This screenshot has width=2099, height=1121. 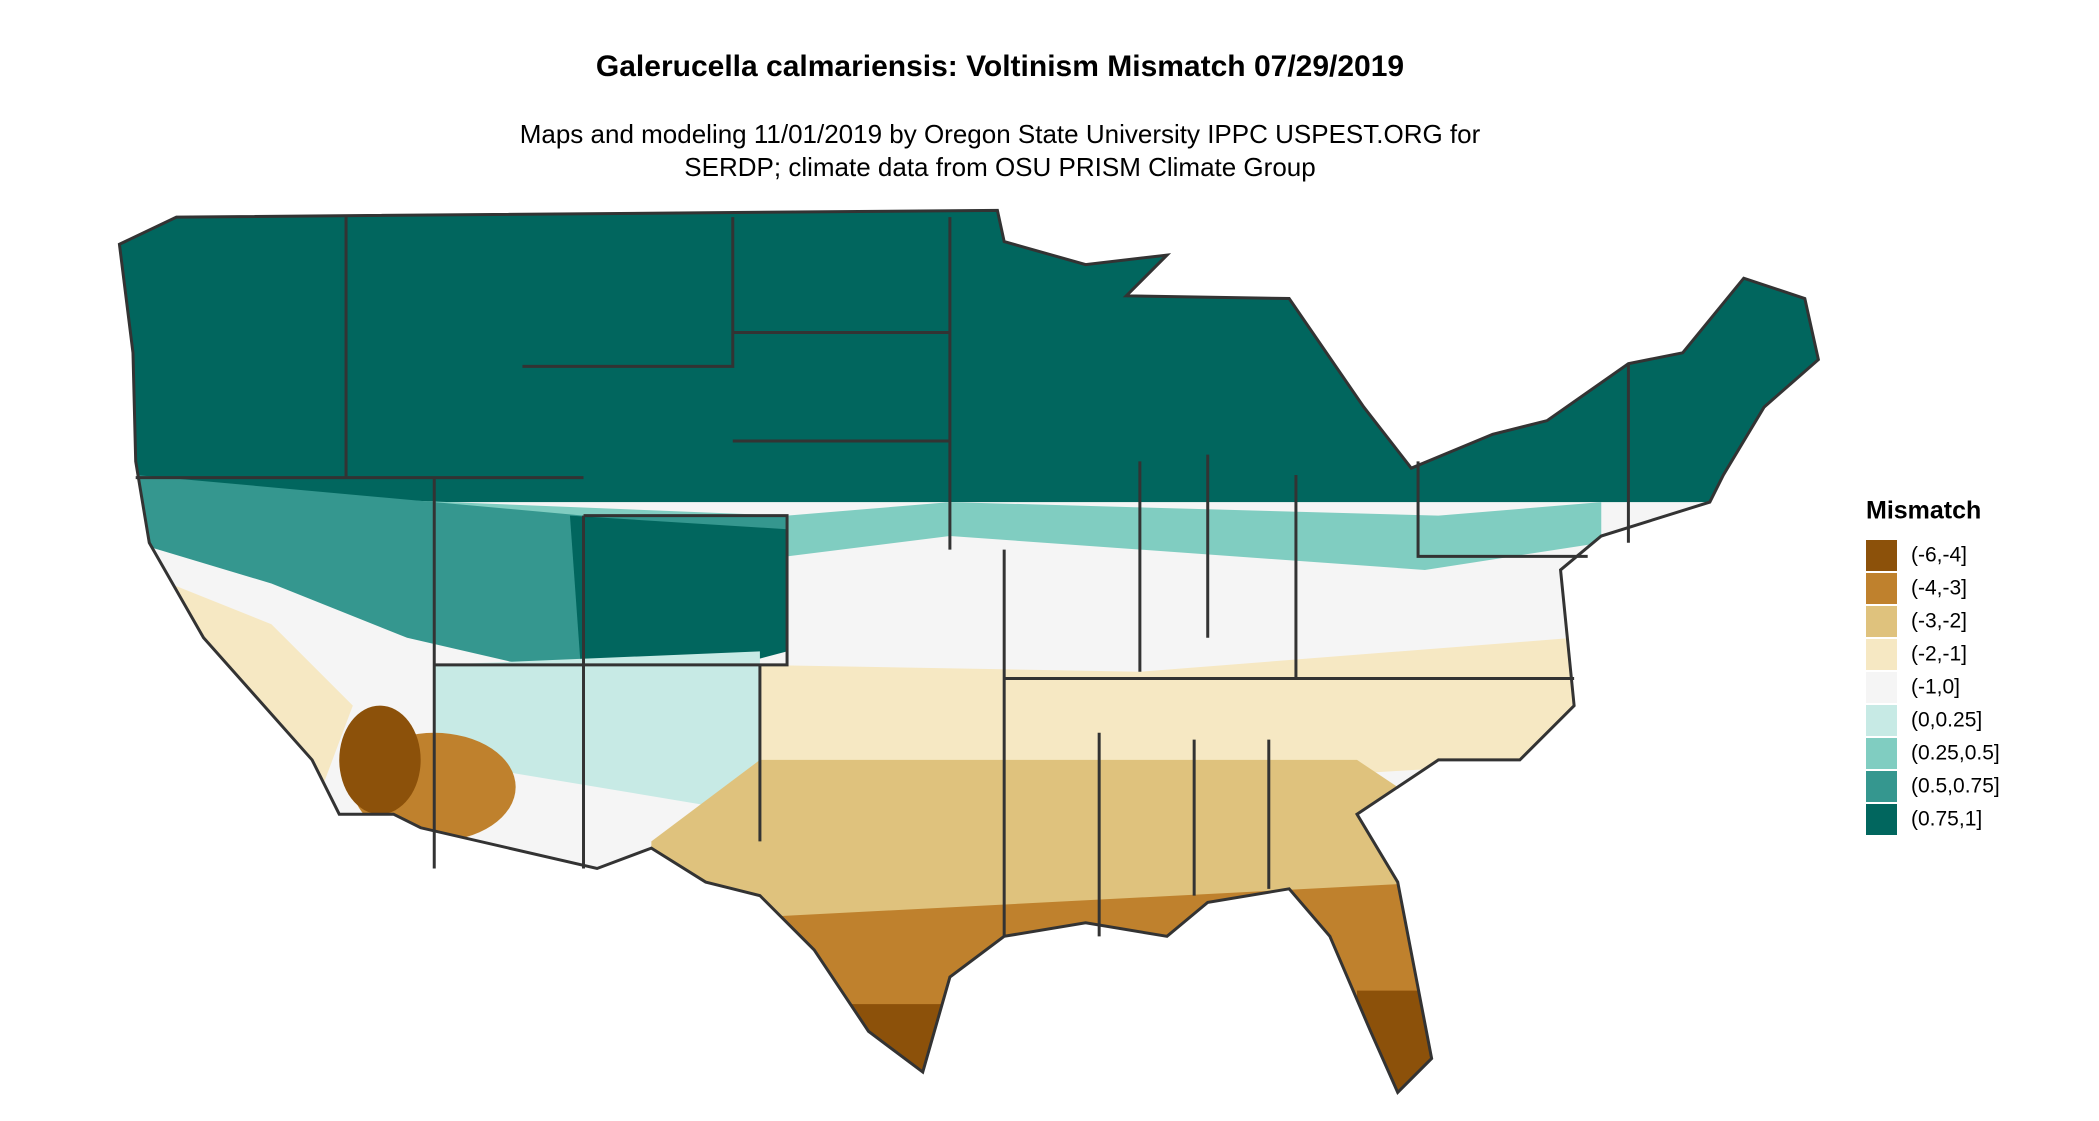 What do you see at coordinates (1935, 687) in the screenshot?
I see `legend-label: (-1,0]` at bounding box center [1935, 687].